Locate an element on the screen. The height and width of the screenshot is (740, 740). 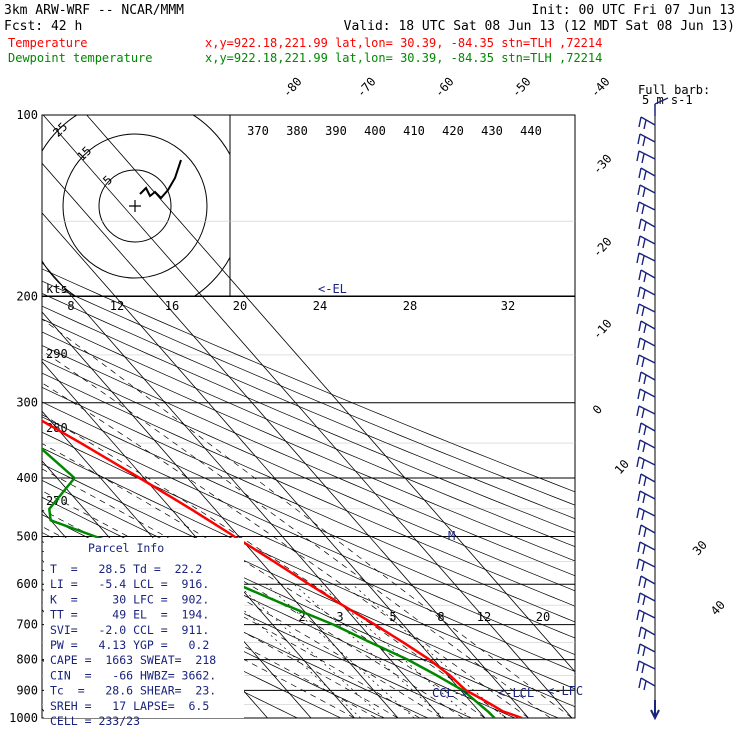
theta-label: 290 is located at coordinates (57, 354).